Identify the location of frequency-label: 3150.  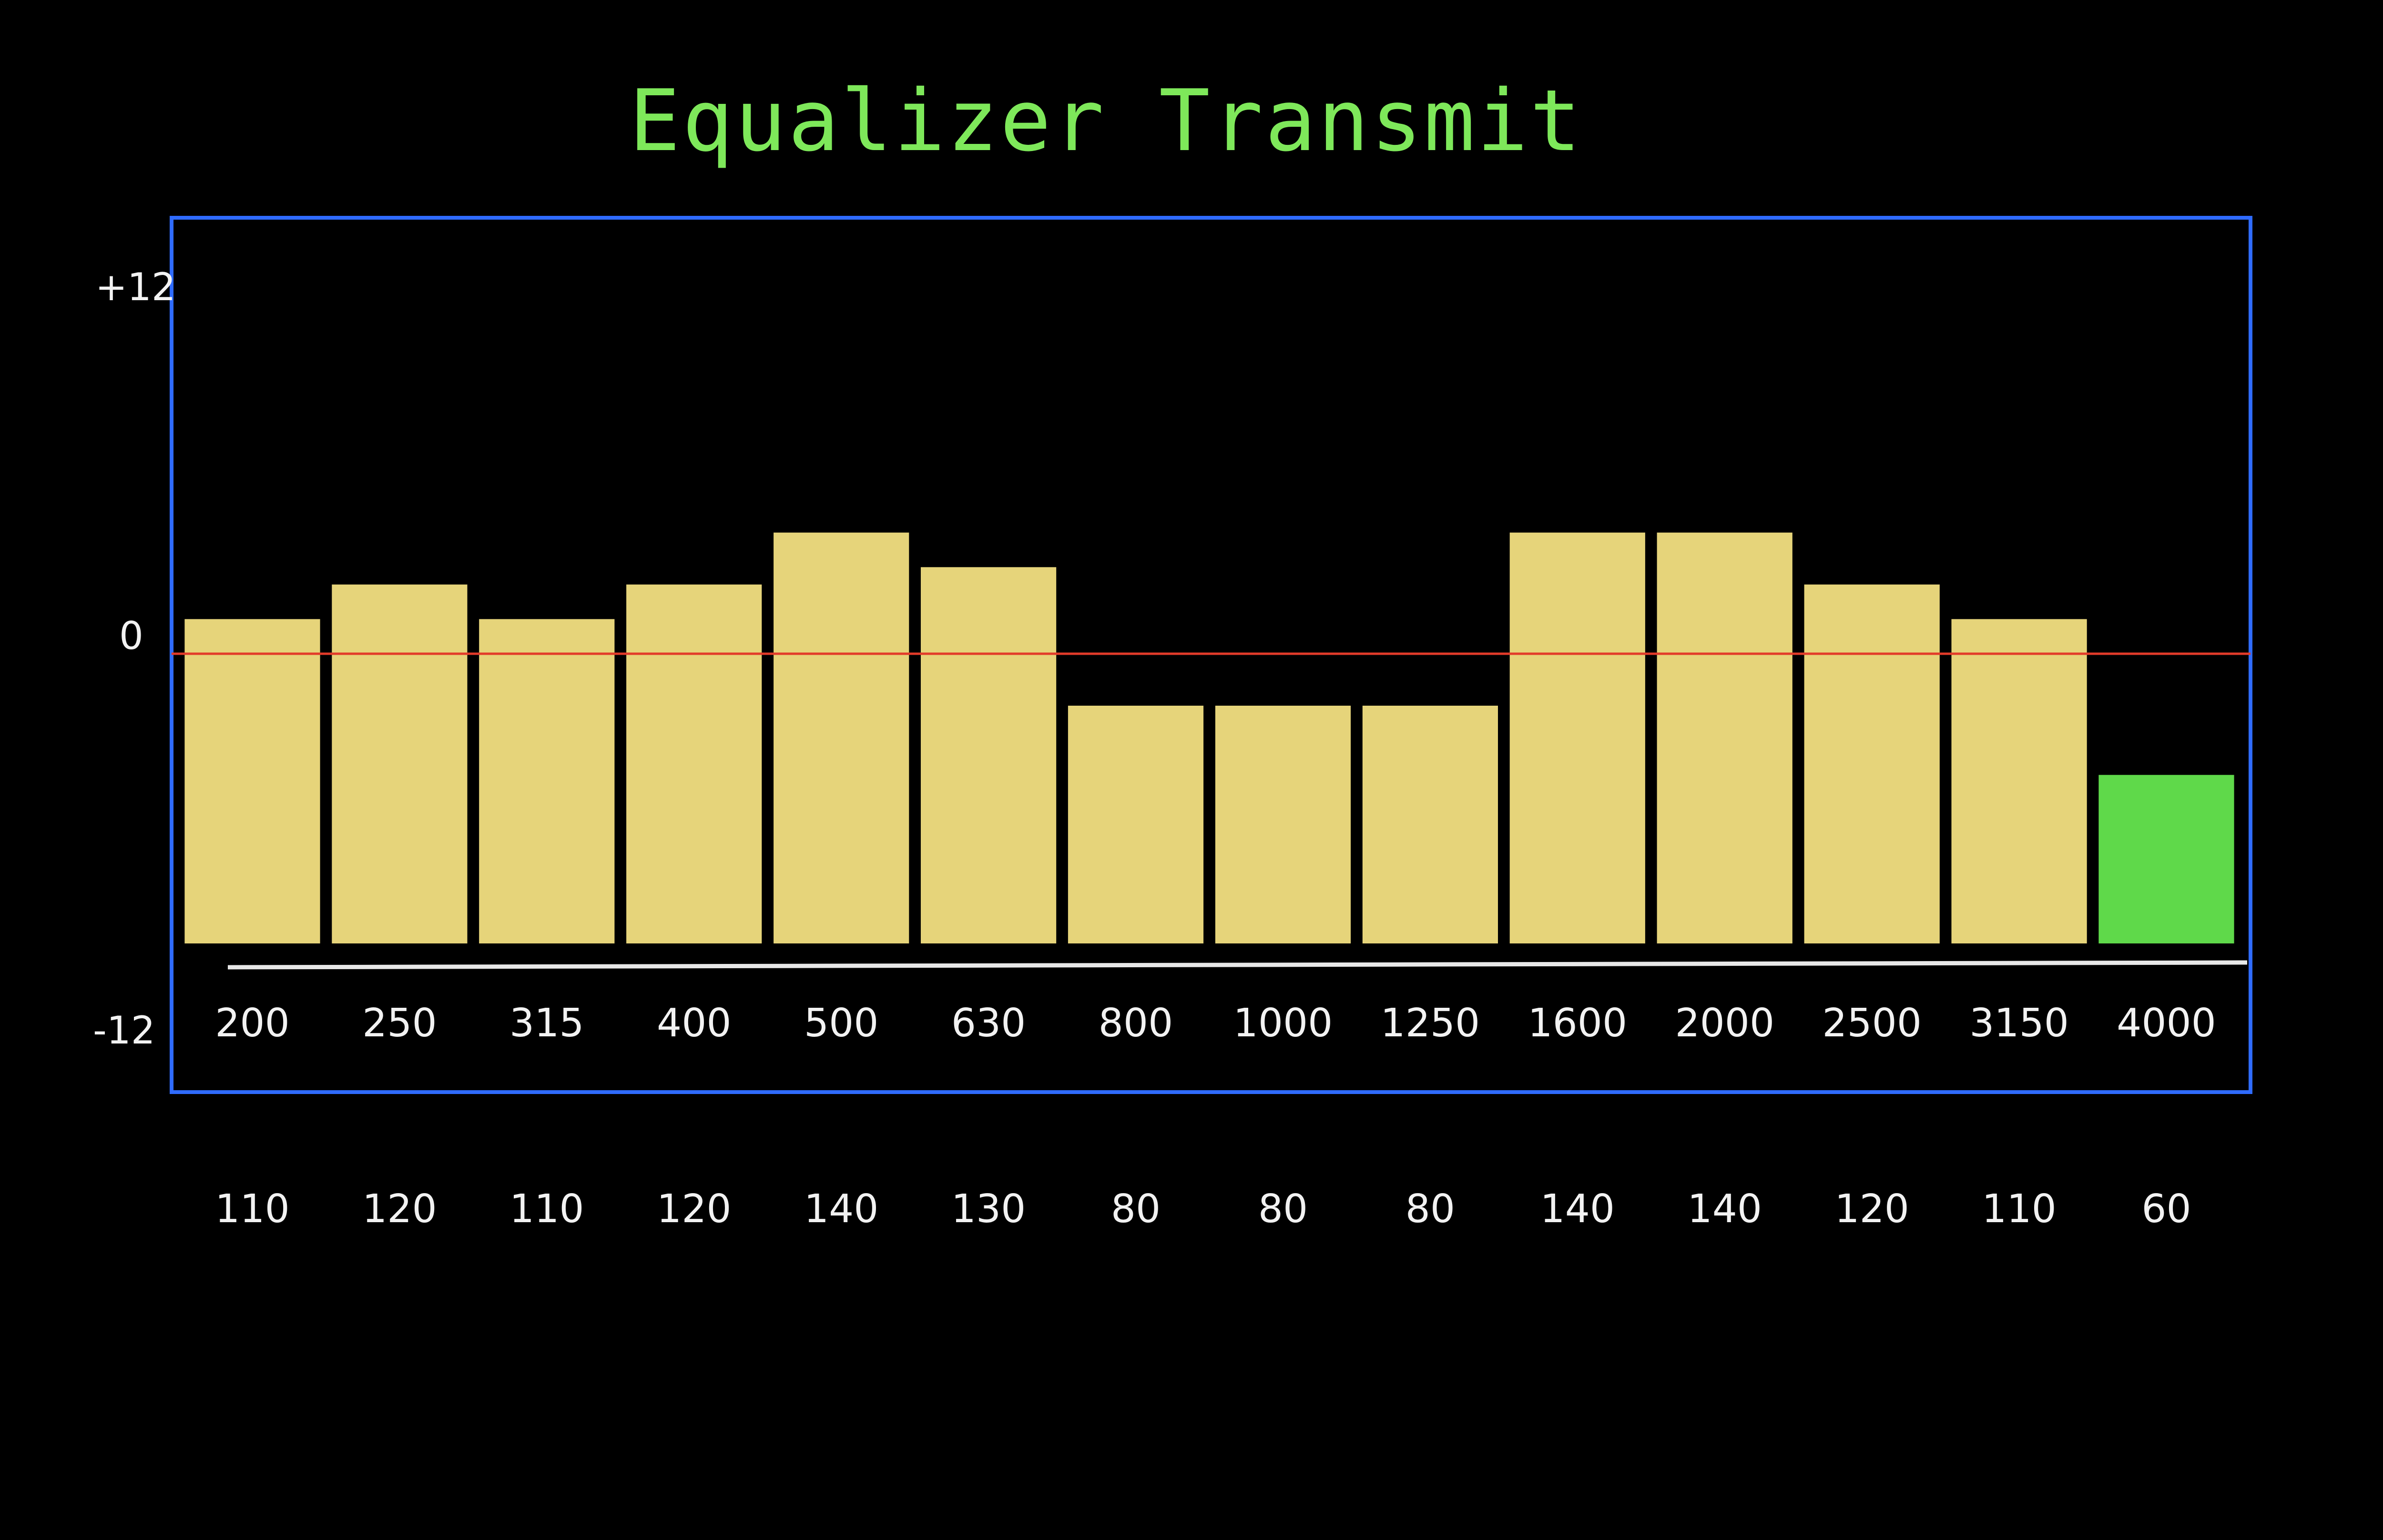
(2019, 1023).